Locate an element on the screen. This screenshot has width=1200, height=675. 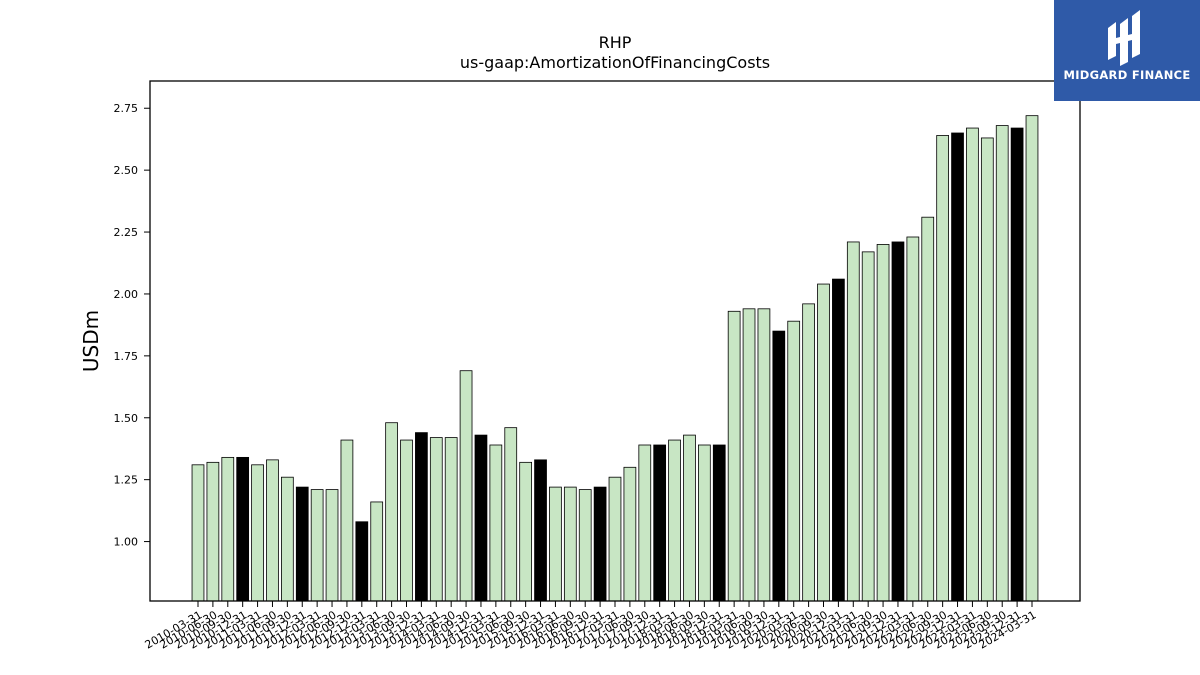
chart-subtitle: us-gaap:AmortizationOfFinancingCosts is located at coordinates (615, 62).